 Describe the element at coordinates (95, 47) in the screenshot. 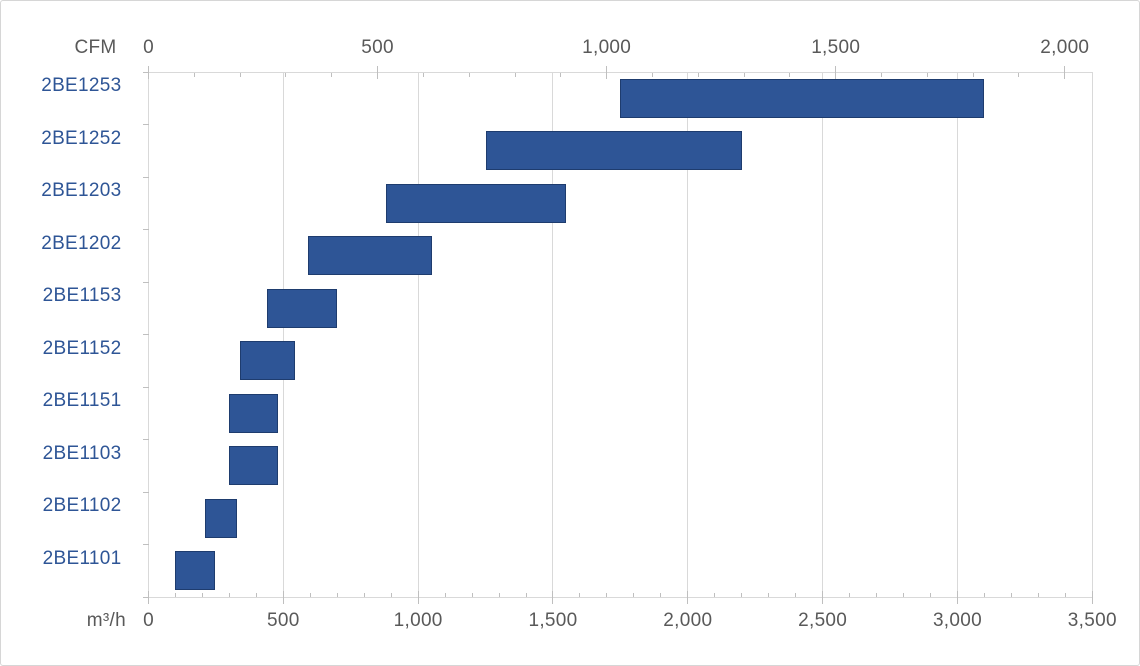

I see `top-axis-unit-label: CFM` at that location.